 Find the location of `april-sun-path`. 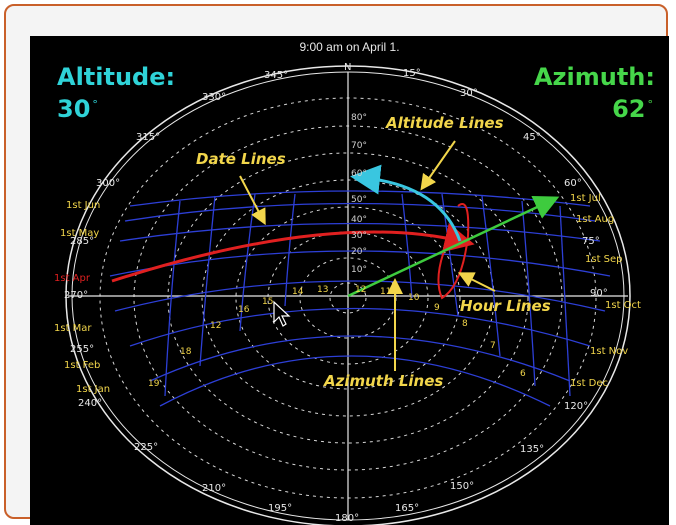

april-sun-path is located at coordinates (293, 253).